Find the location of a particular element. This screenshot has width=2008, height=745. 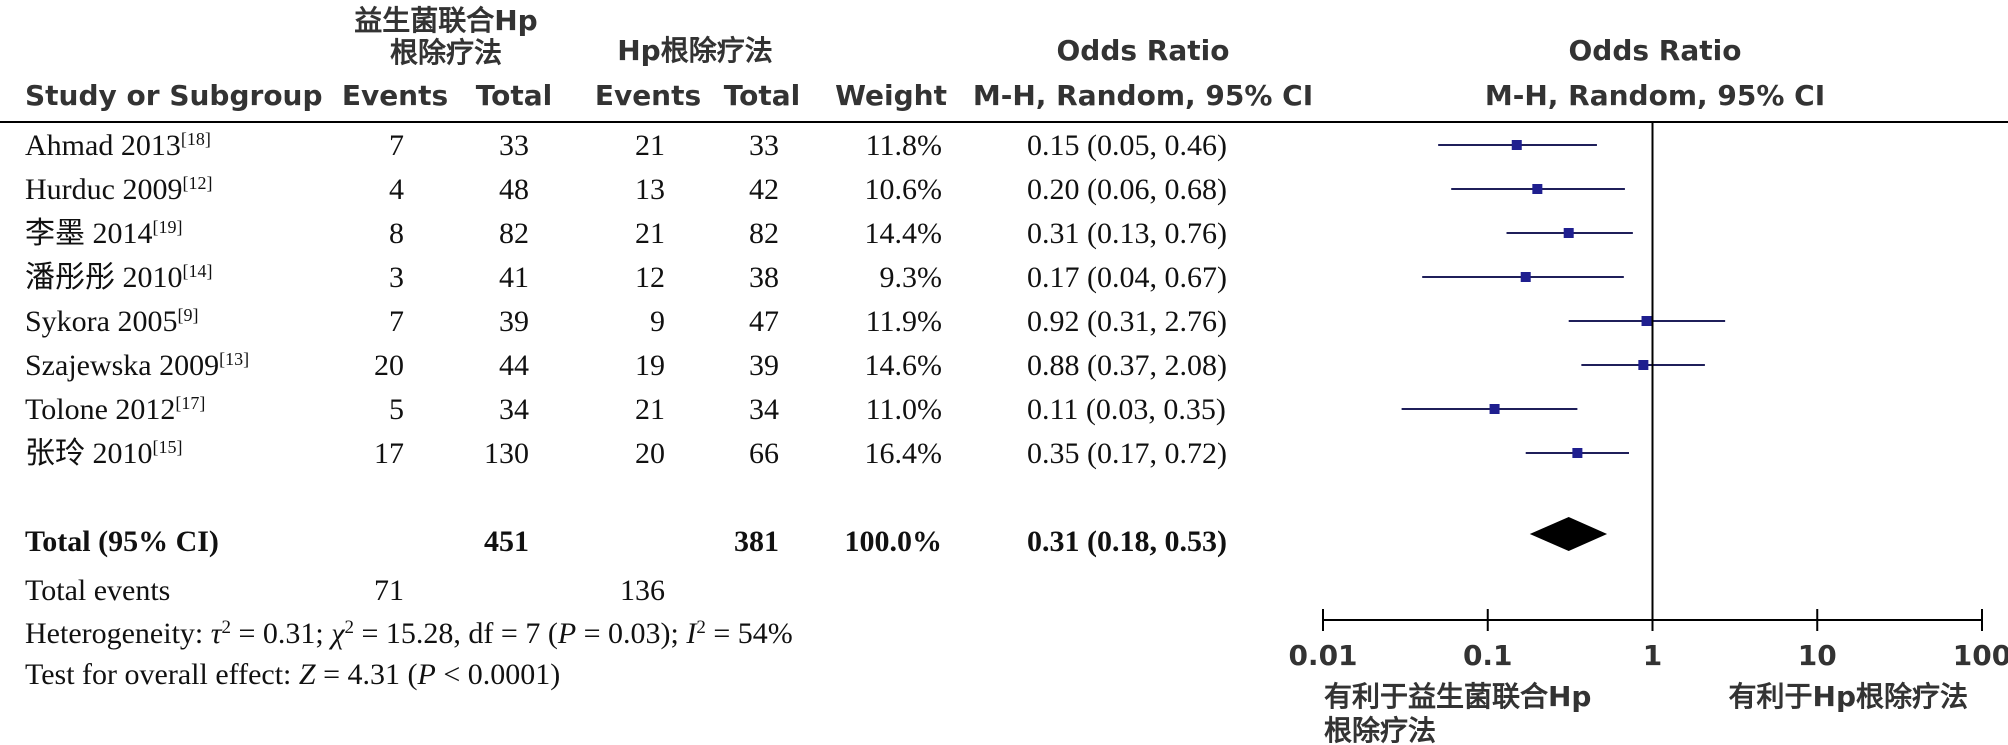

study-ci-text: 0.17 (0.04, 0.67) is located at coordinates (1127, 277).